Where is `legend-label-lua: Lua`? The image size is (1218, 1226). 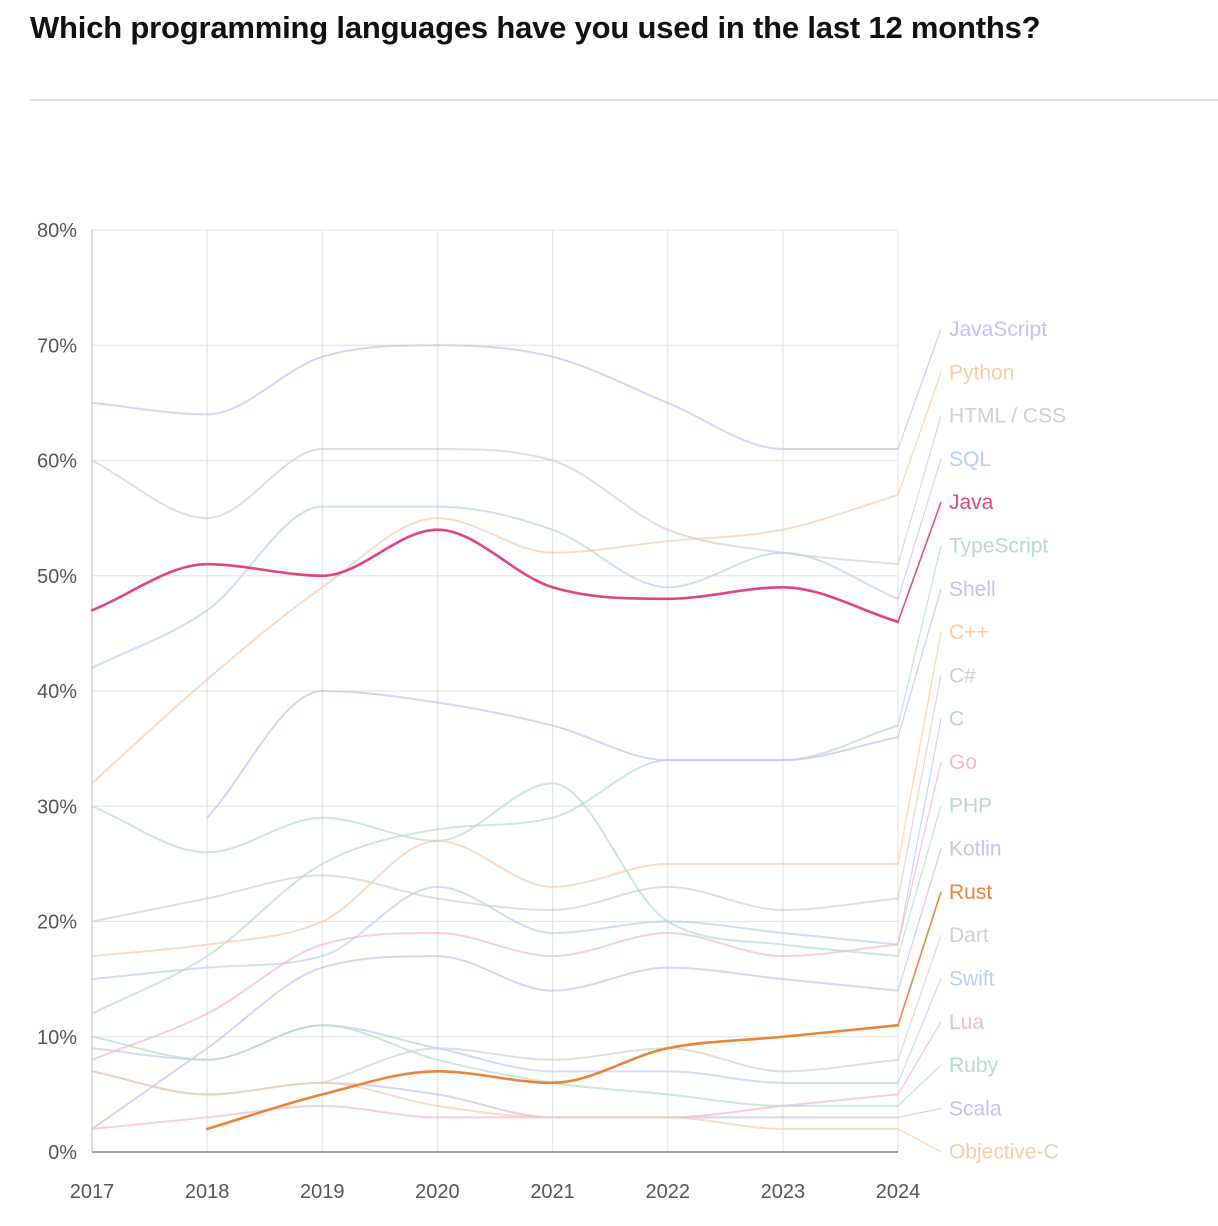 legend-label-lua: Lua is located at coordinates (966, 1022).